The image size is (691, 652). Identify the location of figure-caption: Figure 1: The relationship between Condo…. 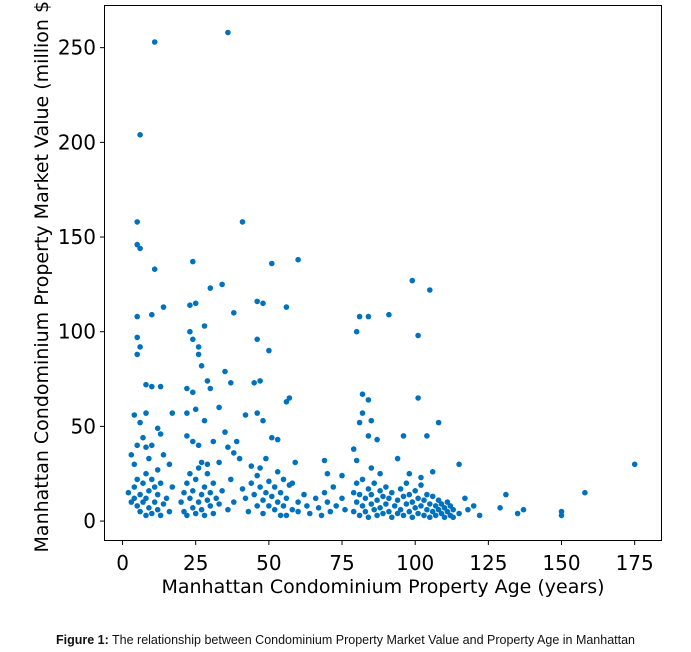
(345, 640).